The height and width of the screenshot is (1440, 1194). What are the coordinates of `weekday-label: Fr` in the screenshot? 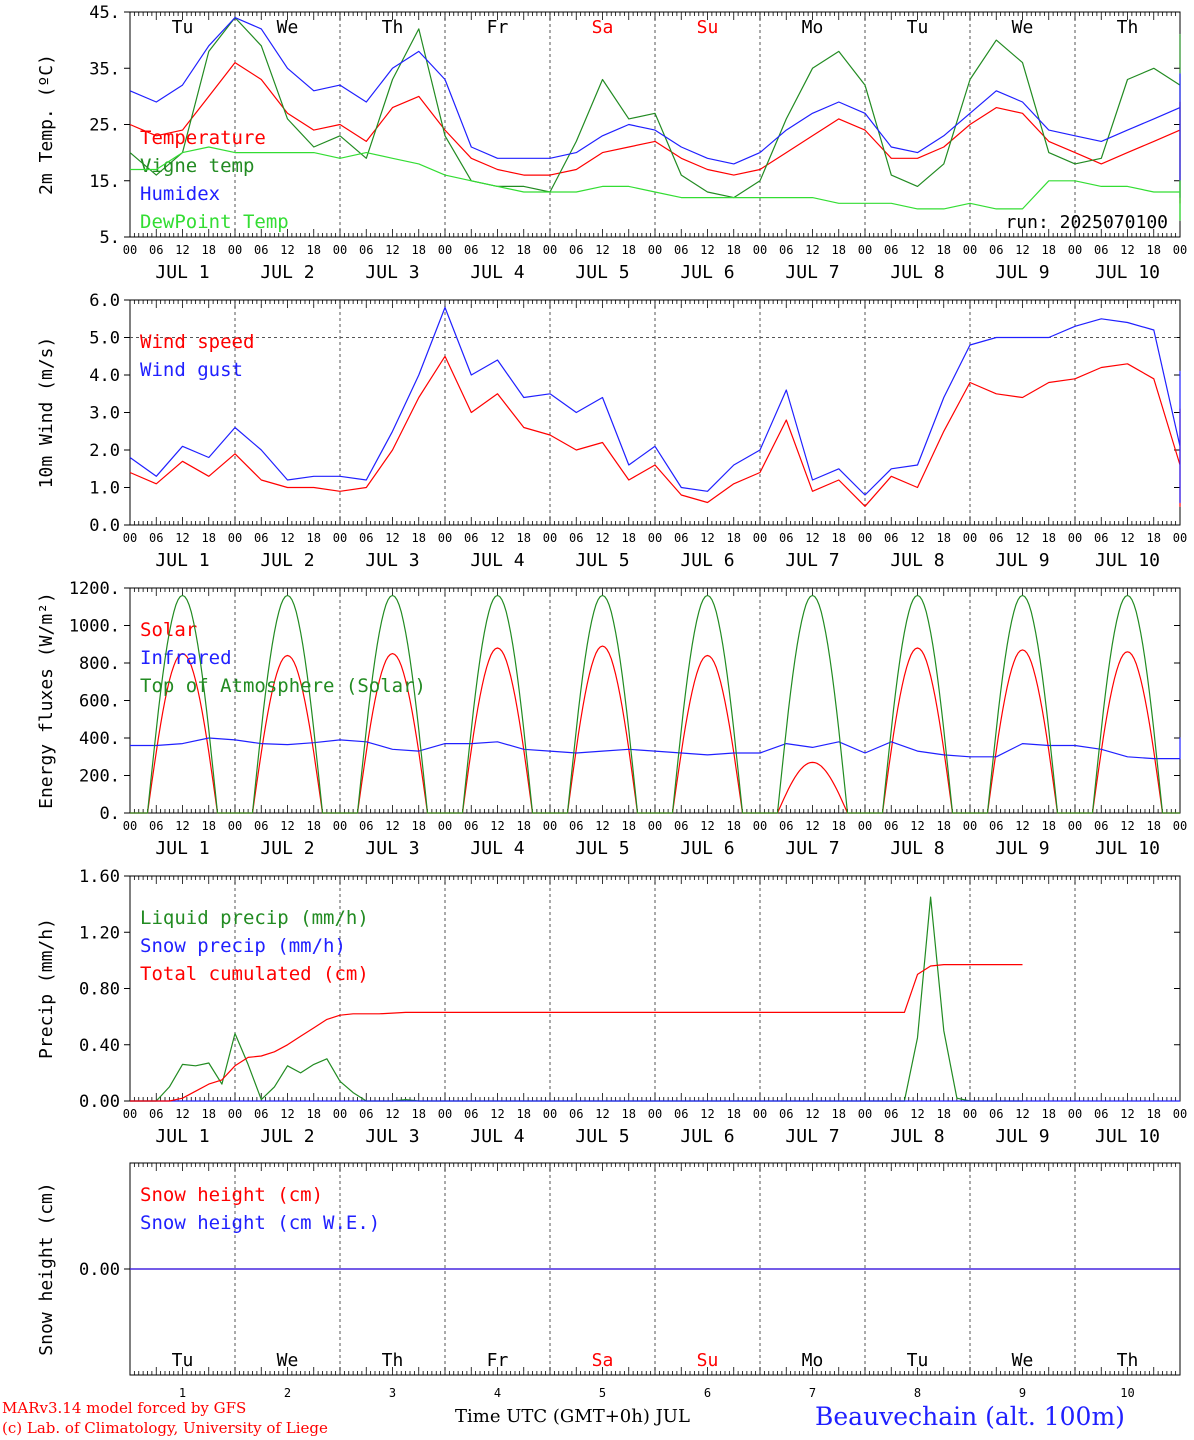 It's located at (498, 27).